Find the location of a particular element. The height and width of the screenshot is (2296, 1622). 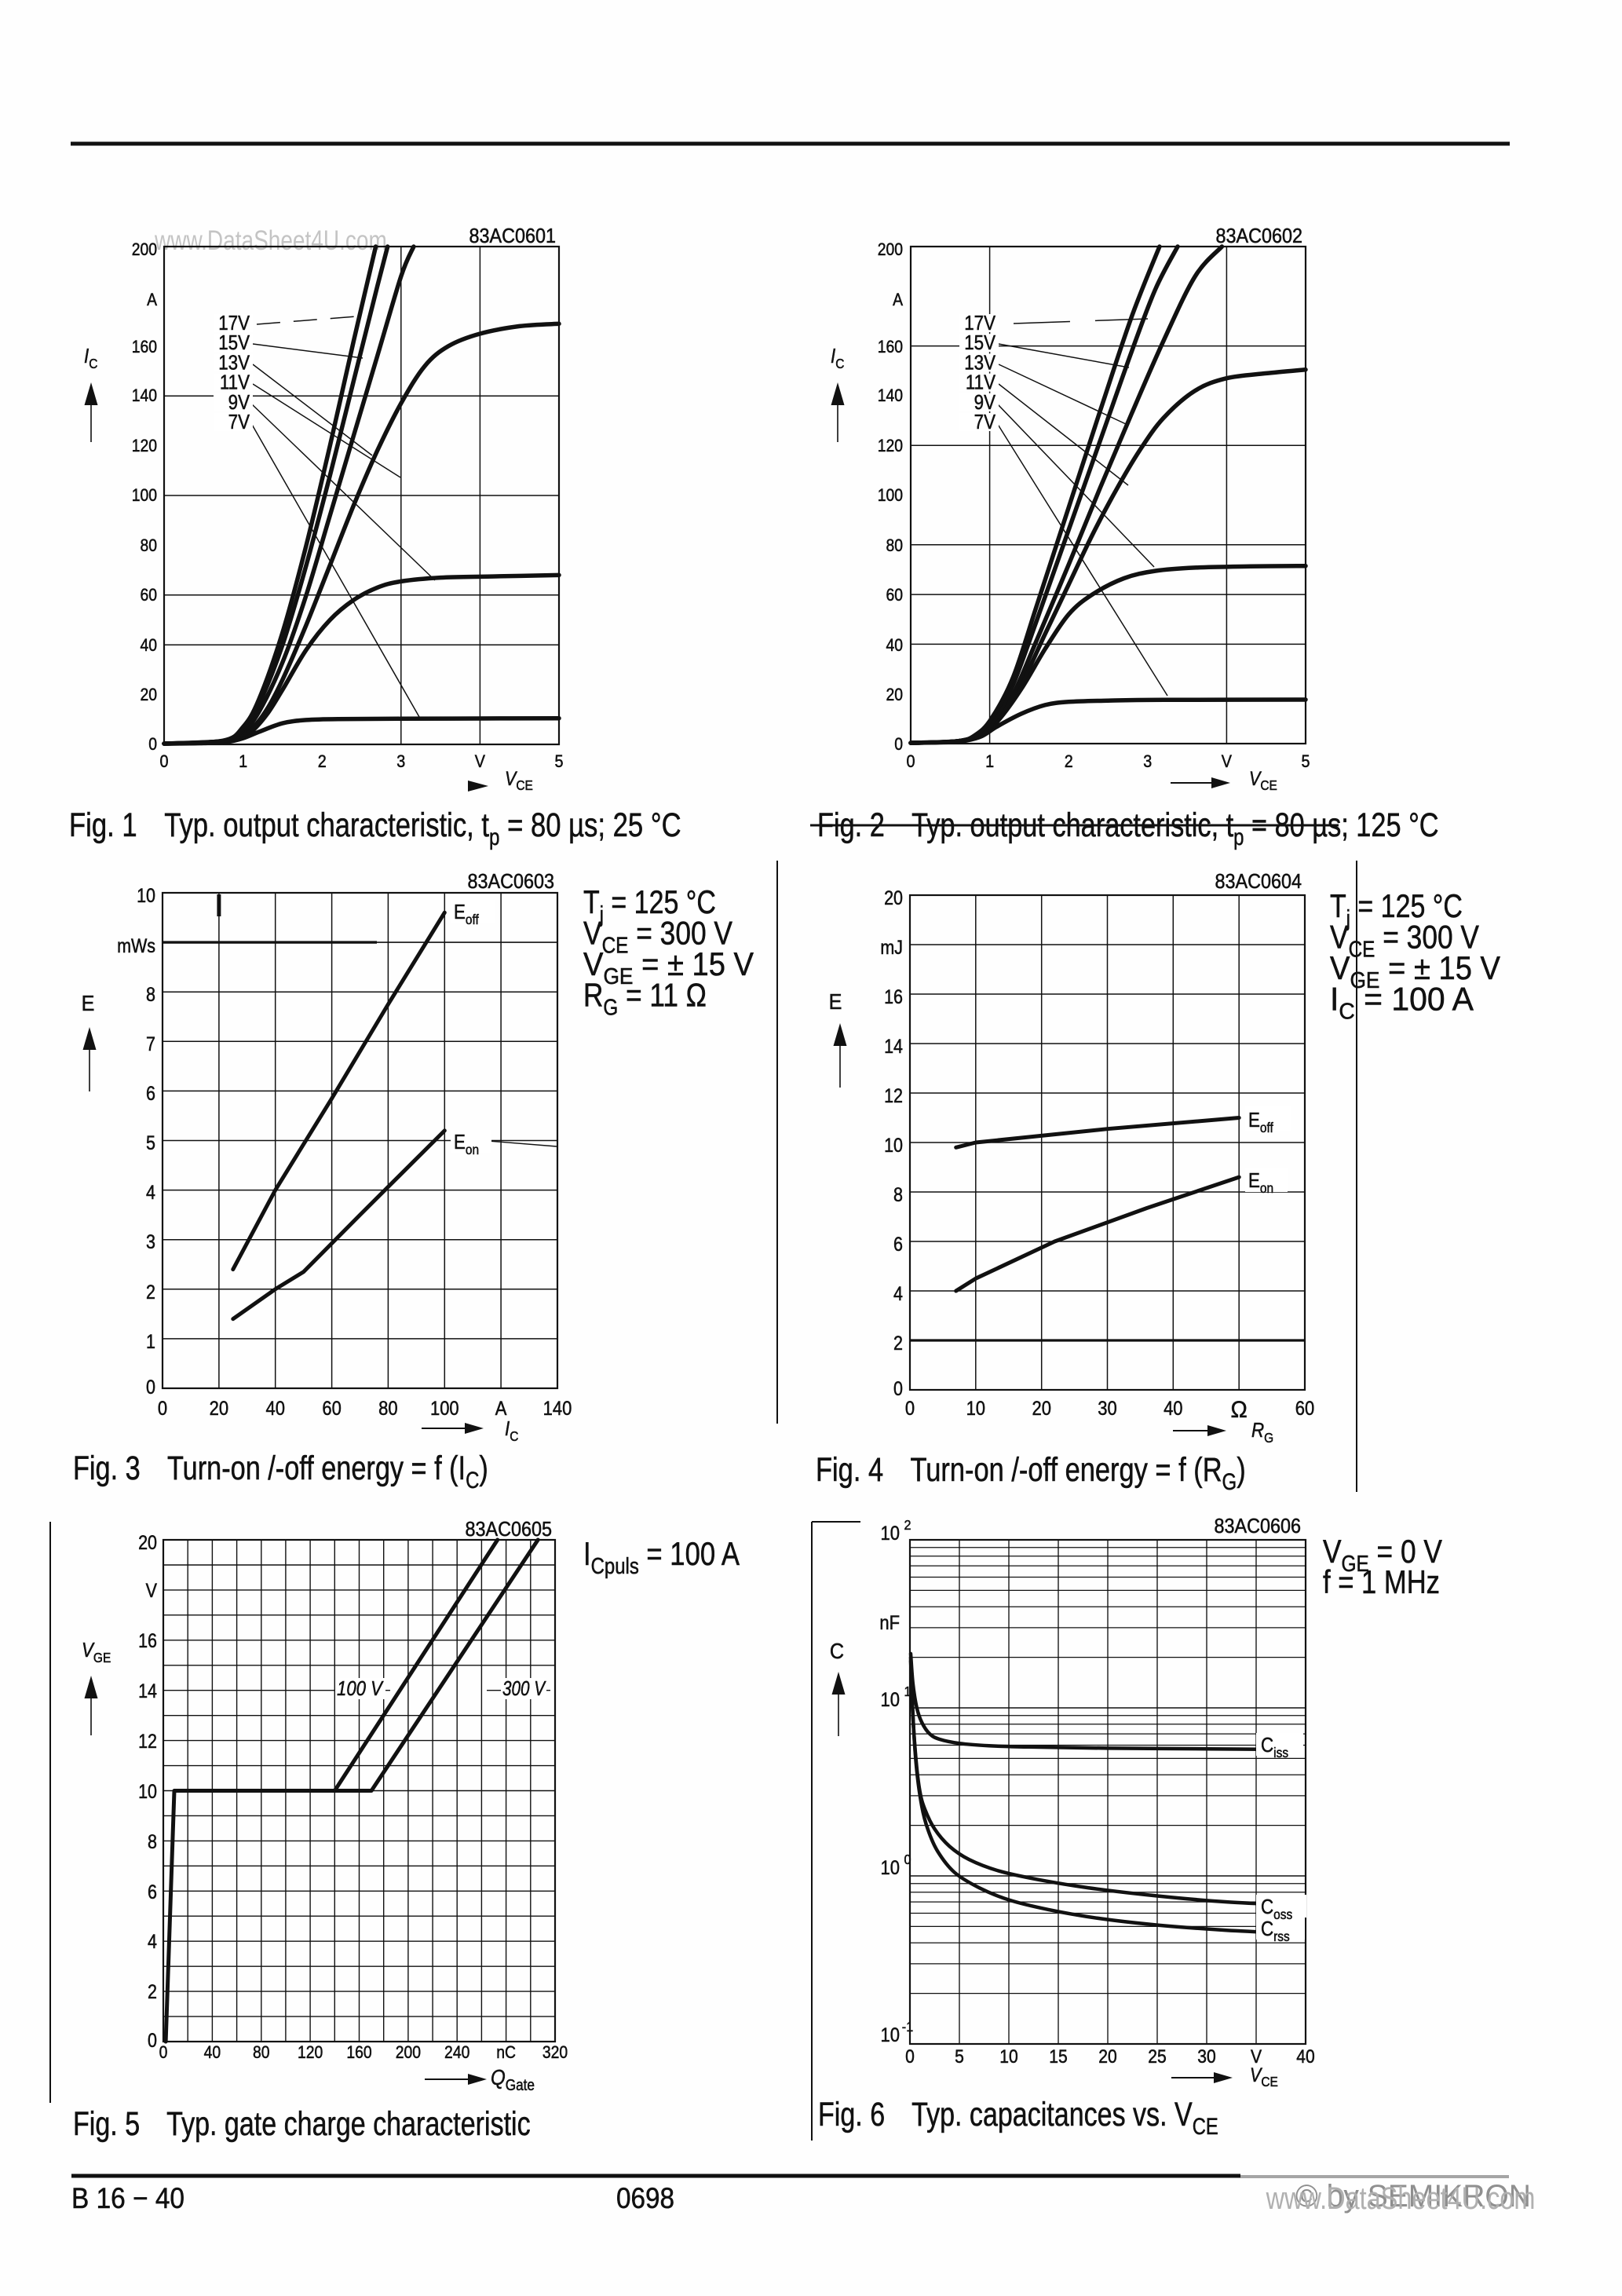

svg-text: 140 is located at coordinates (144, 395).